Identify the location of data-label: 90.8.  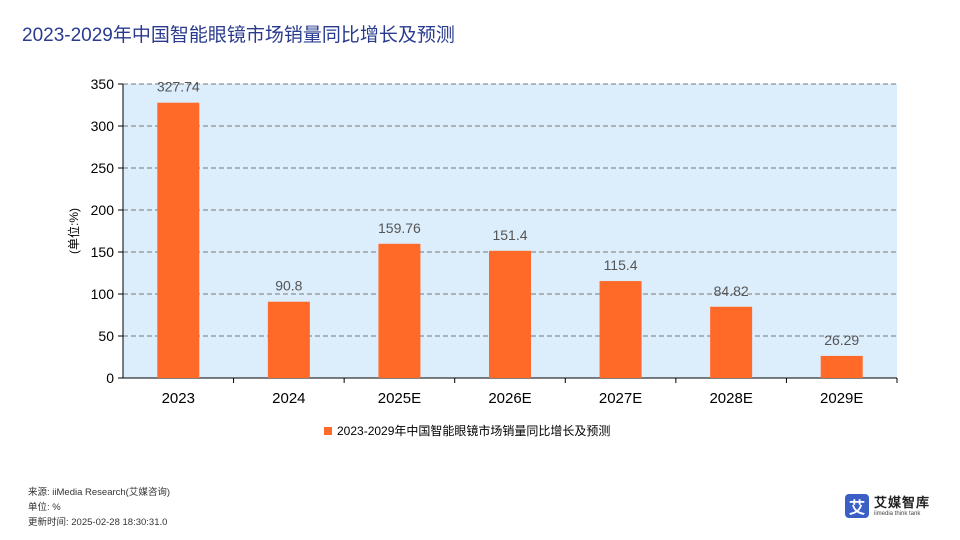
(288, 286).